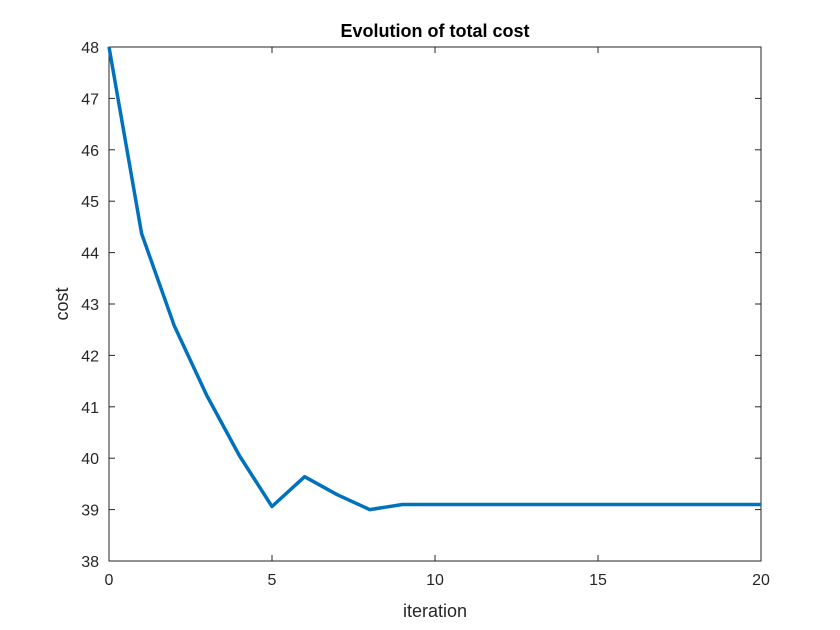  What do you see at coordinates (272, 580) in the screenshot?
I see `x-tick-label: 5` at bounding box center [272, 580].